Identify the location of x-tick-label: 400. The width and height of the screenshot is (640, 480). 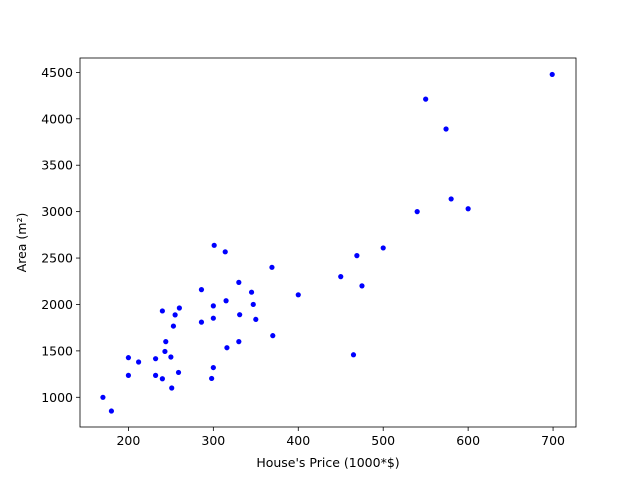
(298, 440).